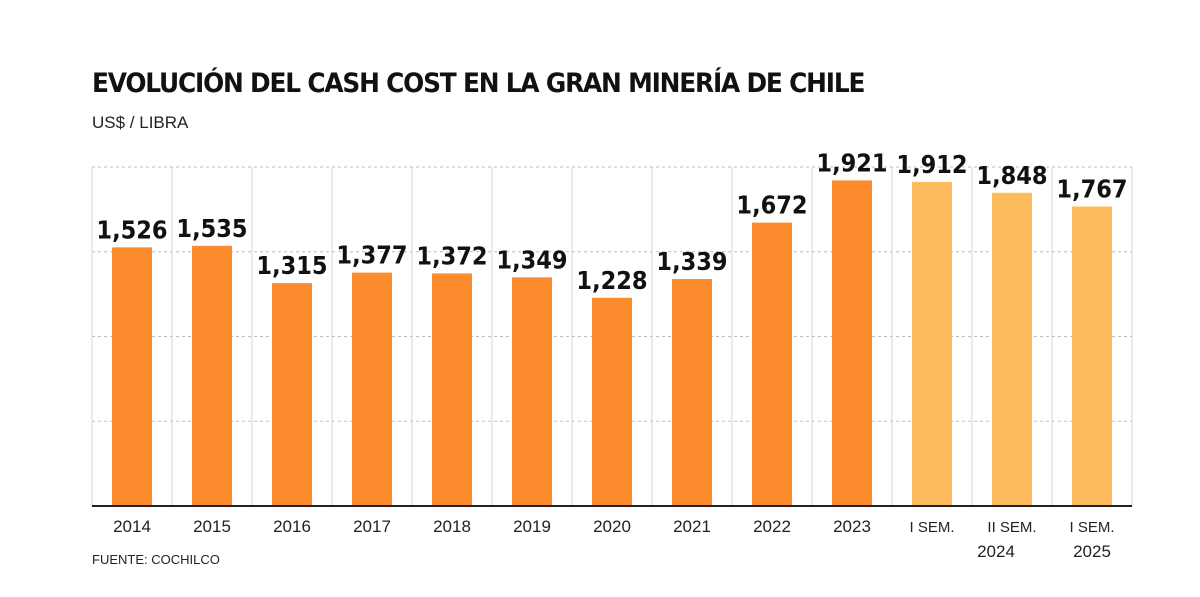 The image size is (1200, 597). What do you see at coordinates (771, 205) in the screenshot?
I see `data-label: 1,672` at bounding box center [771, 205].